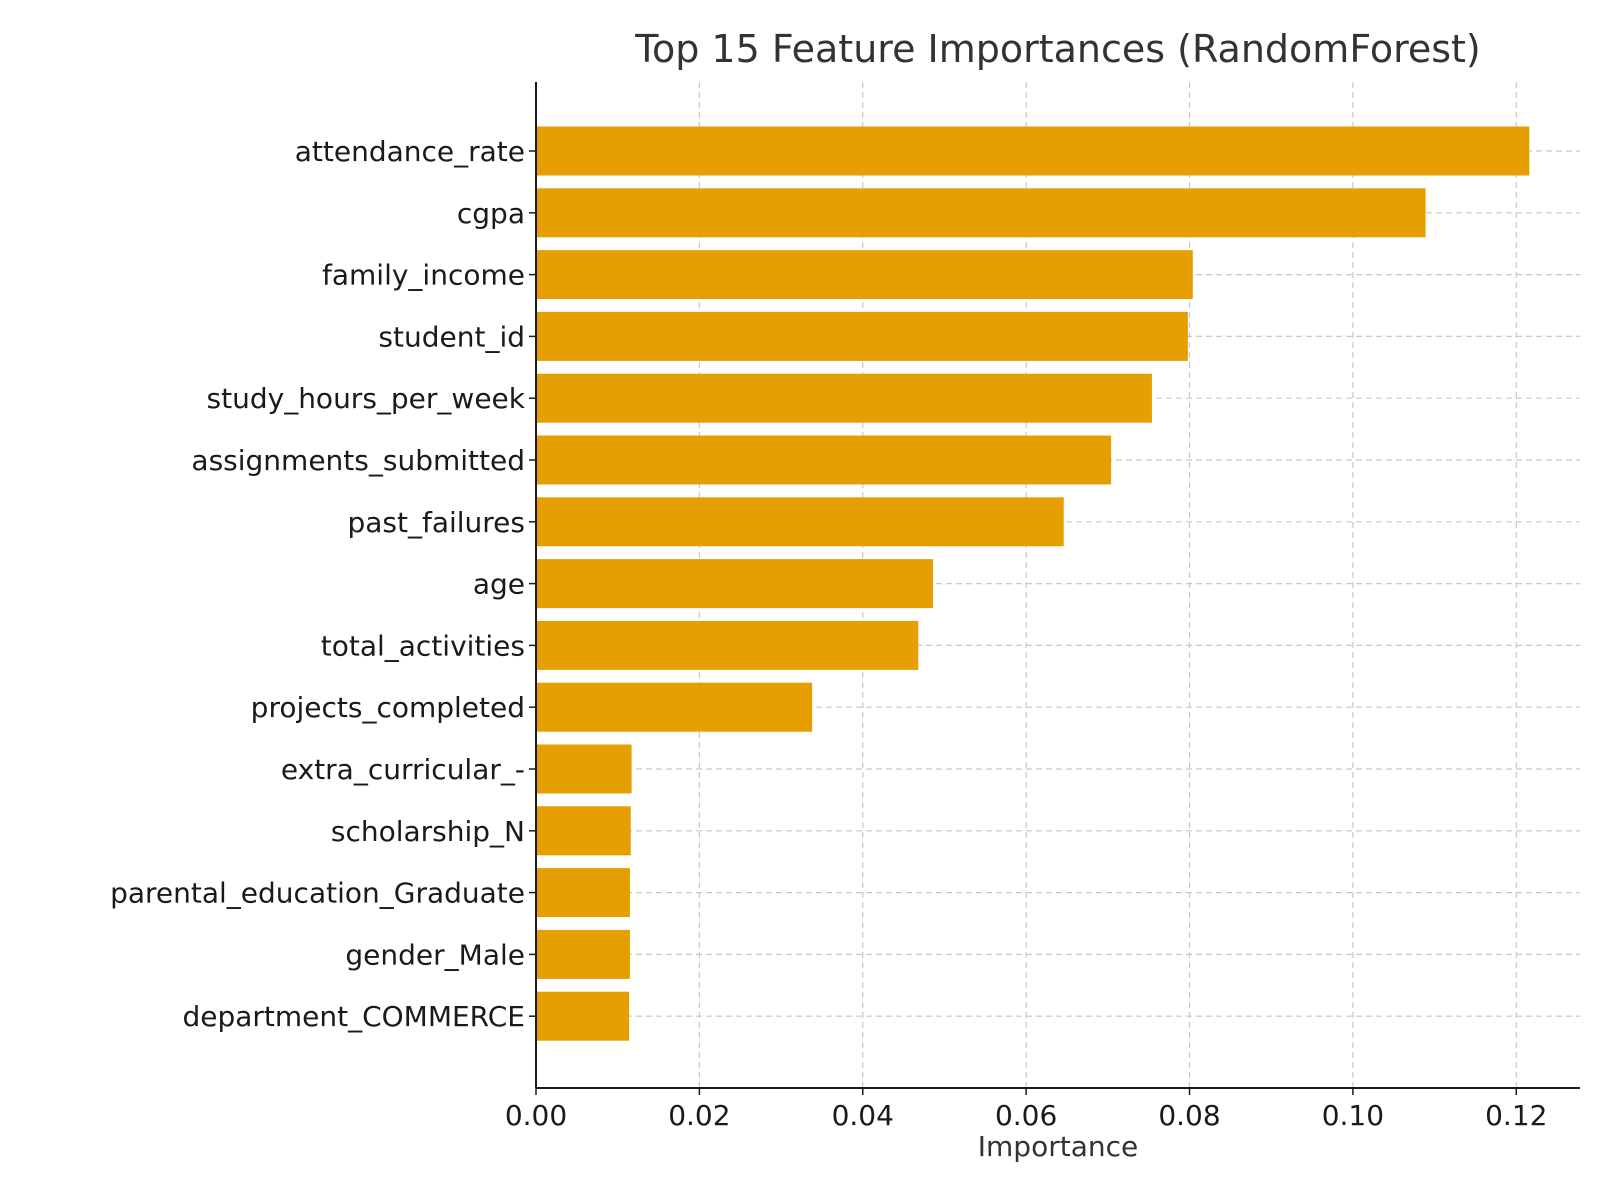 The height and width of the screenshot is (1200, 1600). Describe the element at coordinates (451, 336) in the screenshot. I see `y-tick-label: student_id` at that location.